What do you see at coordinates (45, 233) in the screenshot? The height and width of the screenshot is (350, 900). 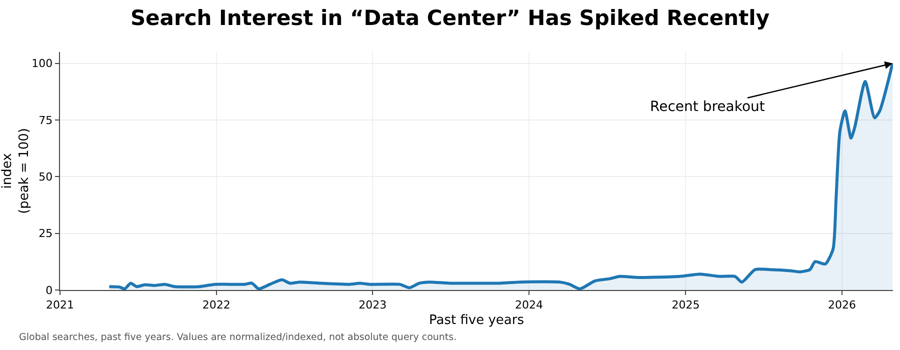 I see `y-tick-label: 25` at bounding box center [45, 233].